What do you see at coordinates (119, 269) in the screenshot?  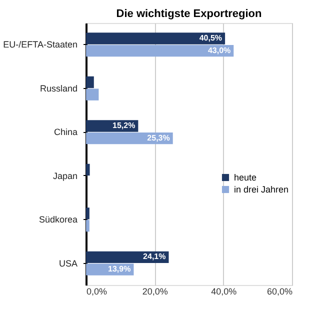 I see `data-label: 13,9%` at bounding box center [119, 269].